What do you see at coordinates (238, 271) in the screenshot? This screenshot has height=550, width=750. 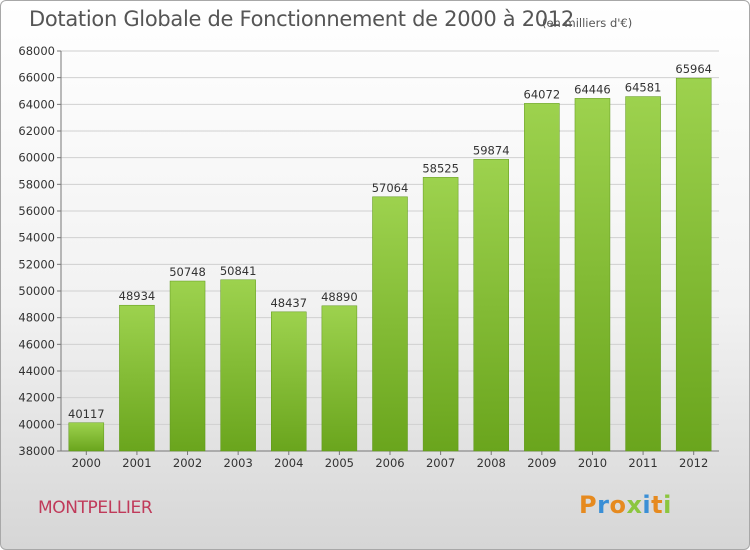 I see `bar-value-label: 50841` at bounding box center [238, 271].